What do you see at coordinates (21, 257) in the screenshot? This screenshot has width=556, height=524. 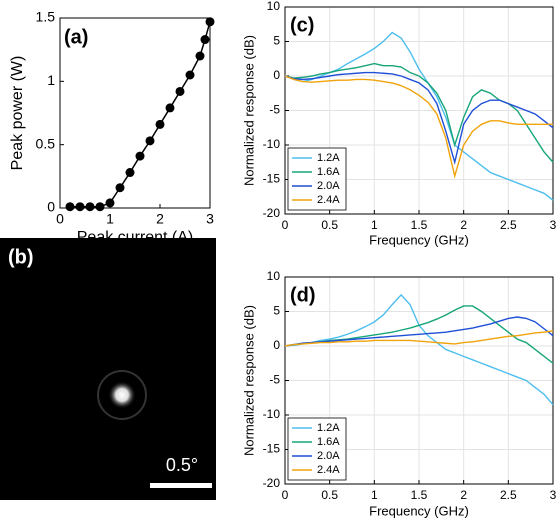 I see `panel-label: (b)` at bounding box center [21, 257].